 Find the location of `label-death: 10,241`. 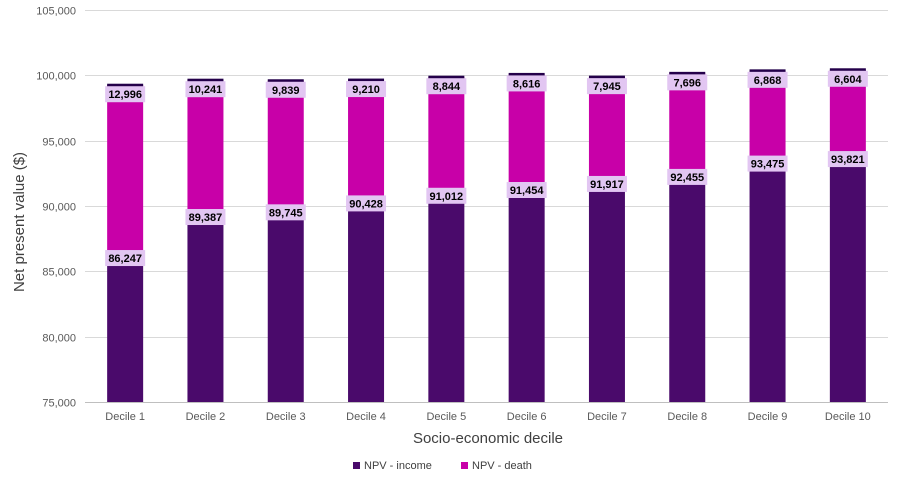

label-death: 10,241 is located at coordinates (206, 90).